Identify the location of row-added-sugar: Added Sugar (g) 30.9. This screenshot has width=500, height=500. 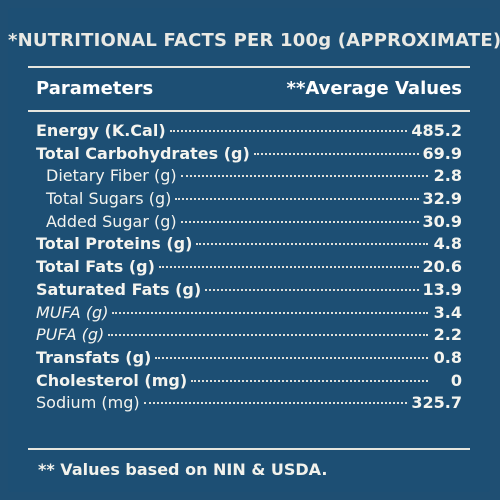
(249, 222).